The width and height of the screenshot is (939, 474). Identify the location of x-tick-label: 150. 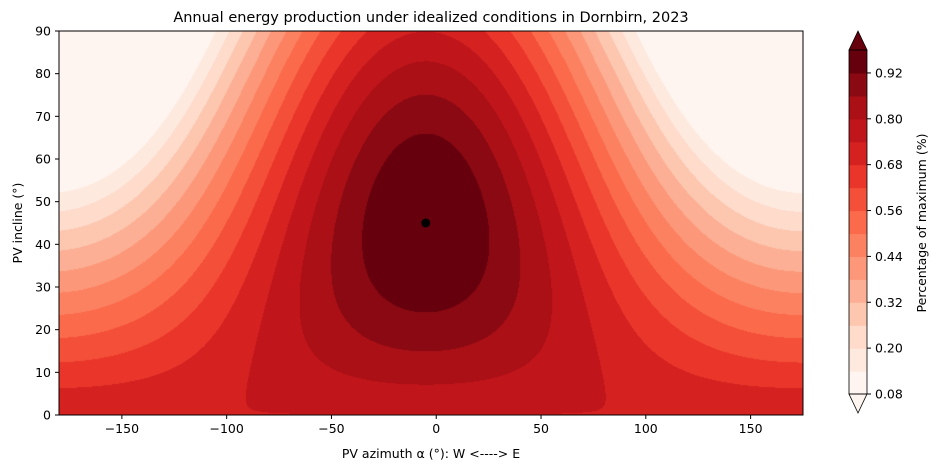
(751, 428).